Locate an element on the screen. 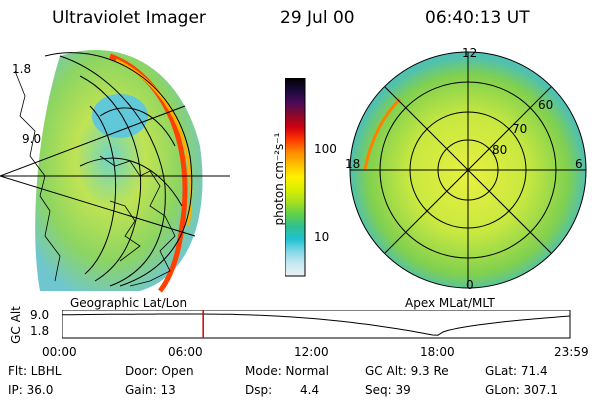  mlt-label-6: 6 is located at coordinates (579, 164).